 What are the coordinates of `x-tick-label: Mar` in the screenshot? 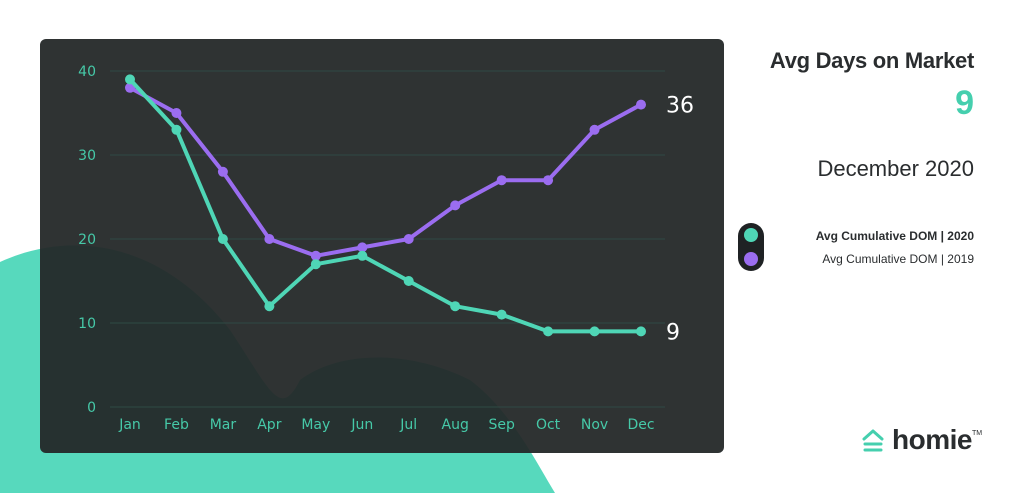 It's located at (223, 425).